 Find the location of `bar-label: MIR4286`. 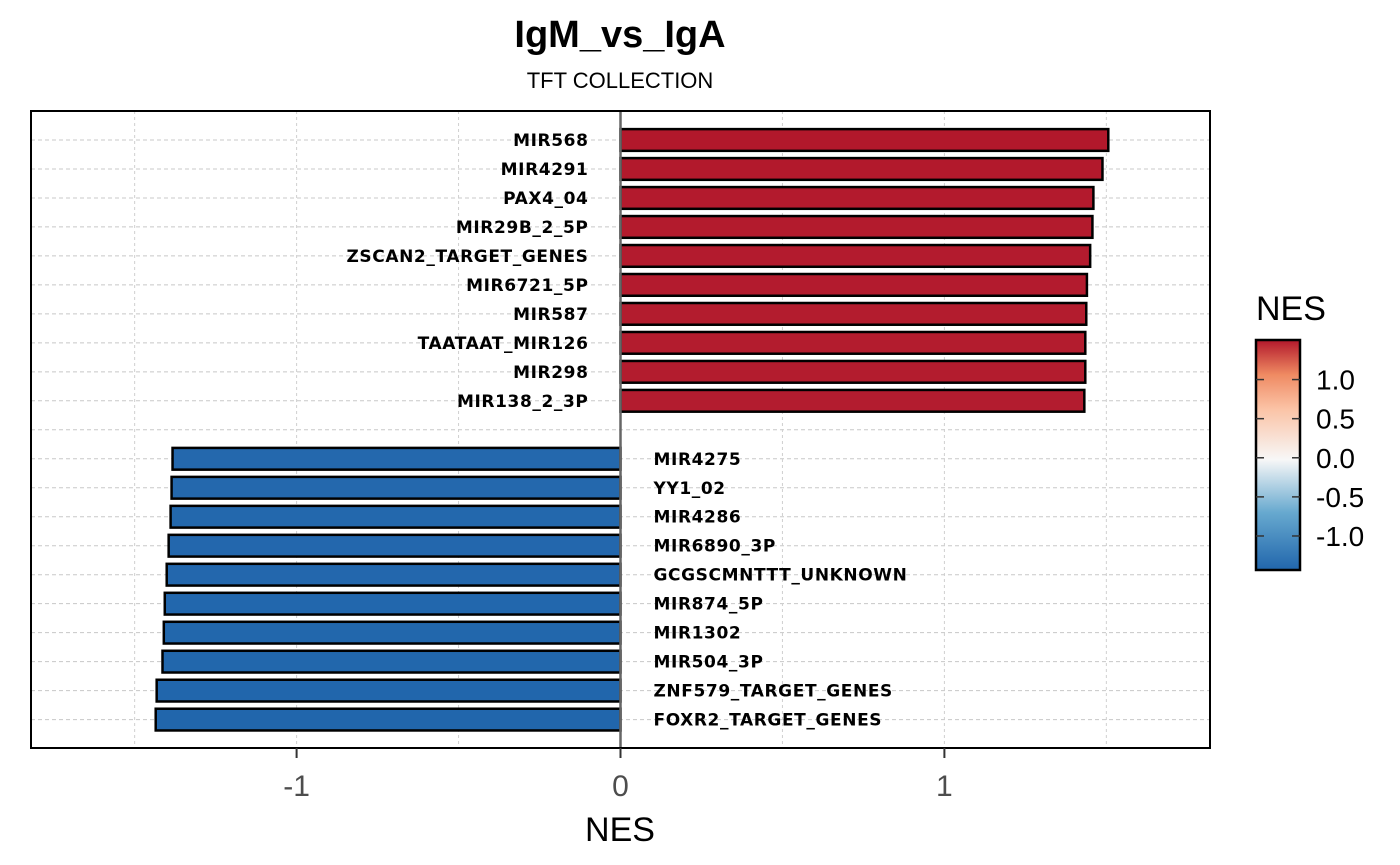

bar-label: MIR4286 is located at coordinates (698, 518).